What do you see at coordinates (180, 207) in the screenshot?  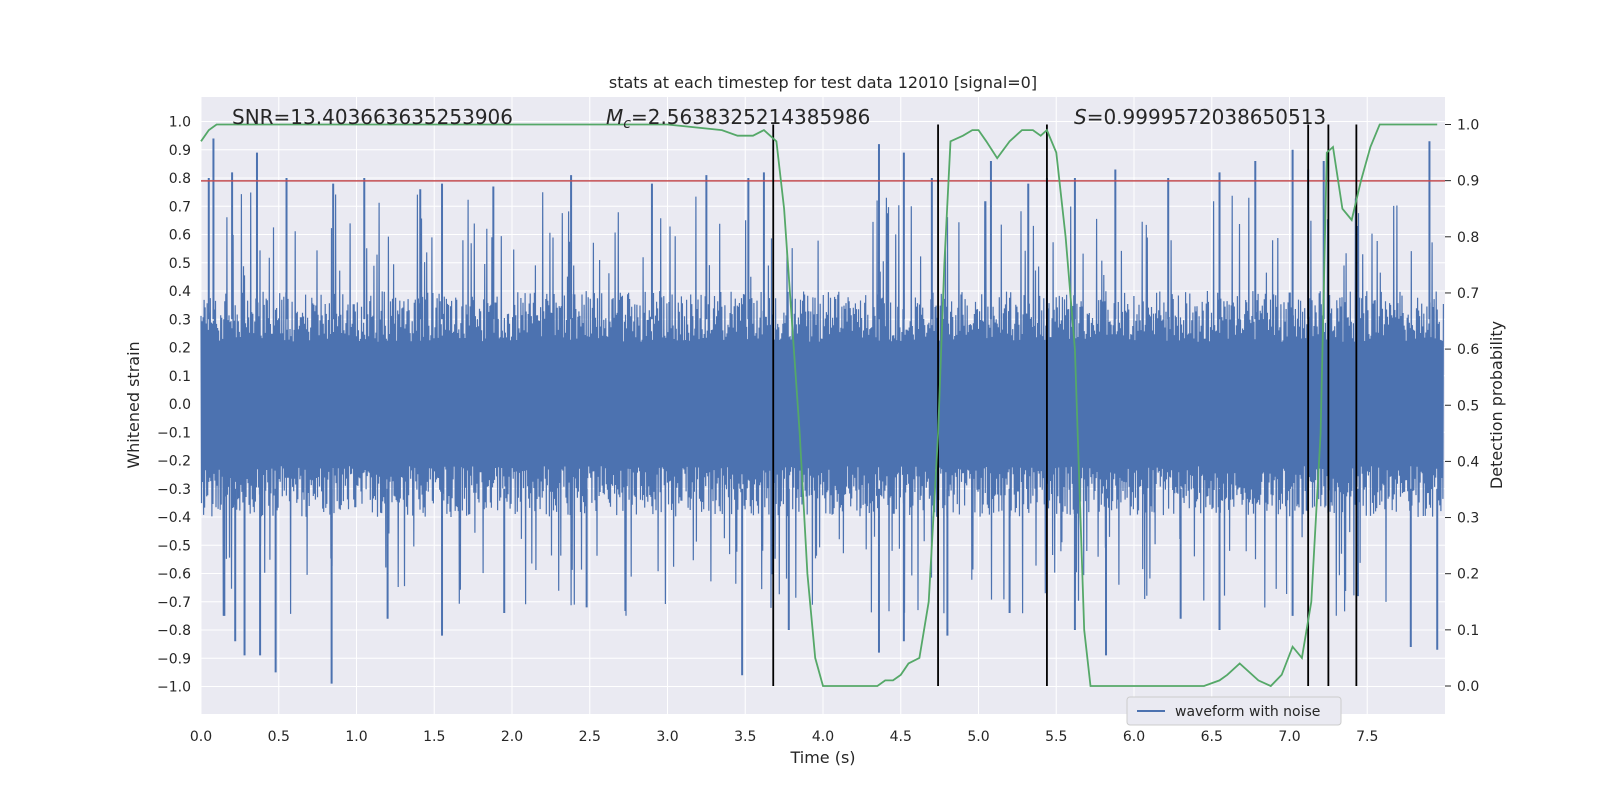 I see `y-tick-label: 0.7` at bounding box center [180, 207].